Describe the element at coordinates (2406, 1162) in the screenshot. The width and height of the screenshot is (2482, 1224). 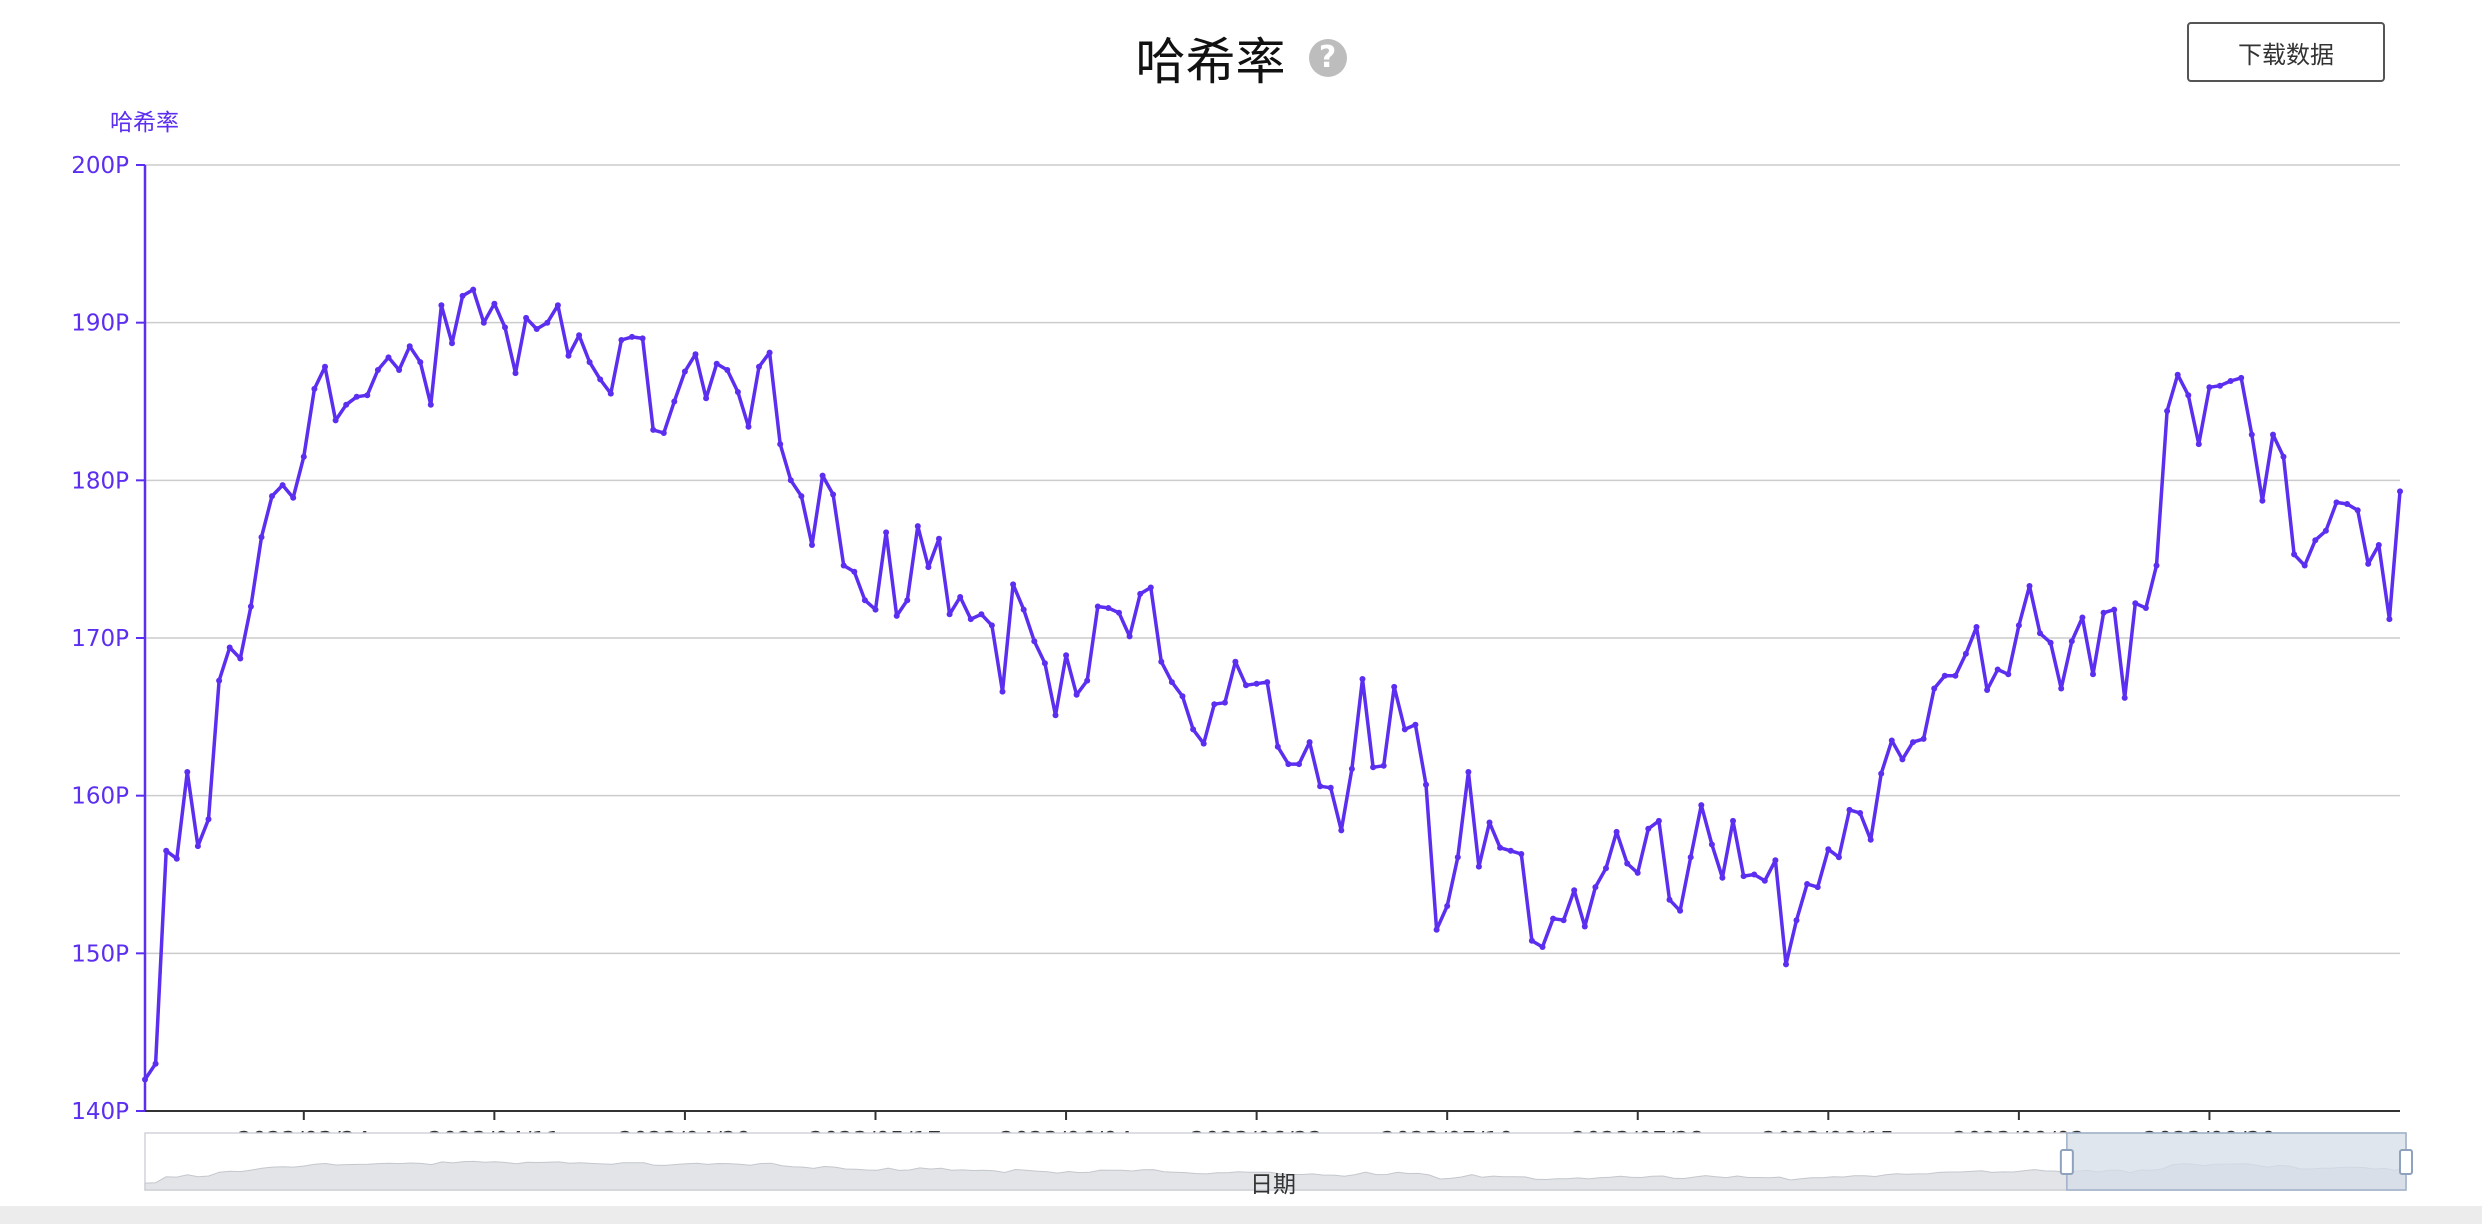
I see `slider-handle-right` at that location.